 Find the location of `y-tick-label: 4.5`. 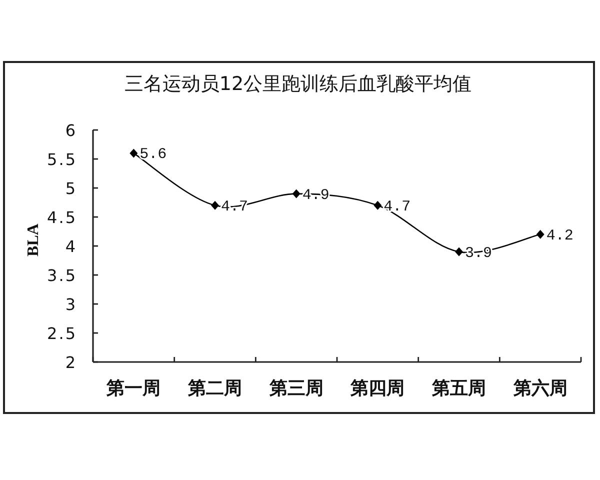

y-tick-label: 4.5 is located at coordinates (62, 217).